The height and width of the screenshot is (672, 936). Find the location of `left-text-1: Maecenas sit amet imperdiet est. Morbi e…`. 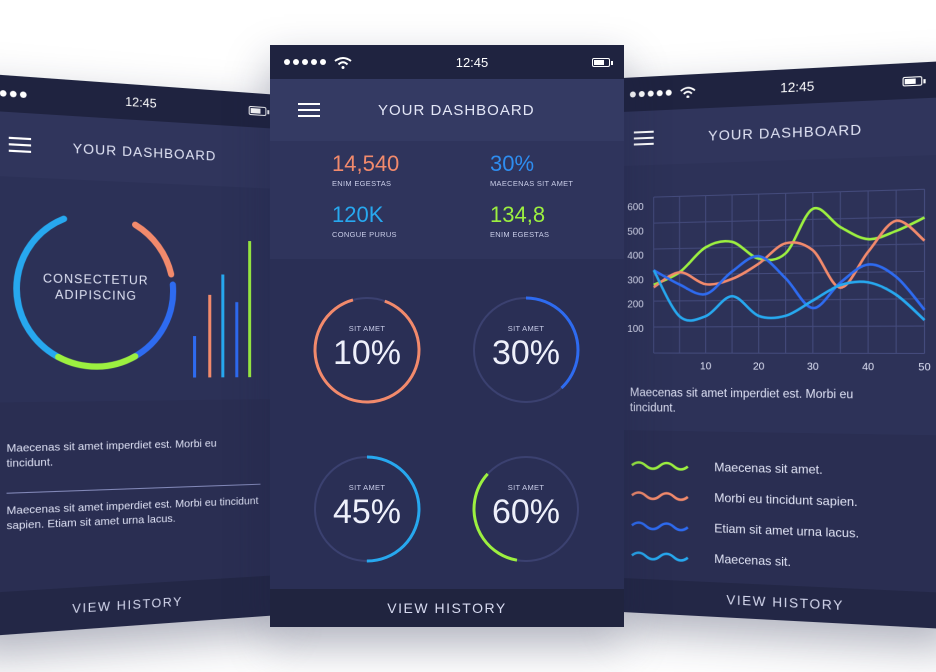

left-text-1: Maecenas sit amet imperdiet est. Morbi e… is located at coordinates (134, 453).